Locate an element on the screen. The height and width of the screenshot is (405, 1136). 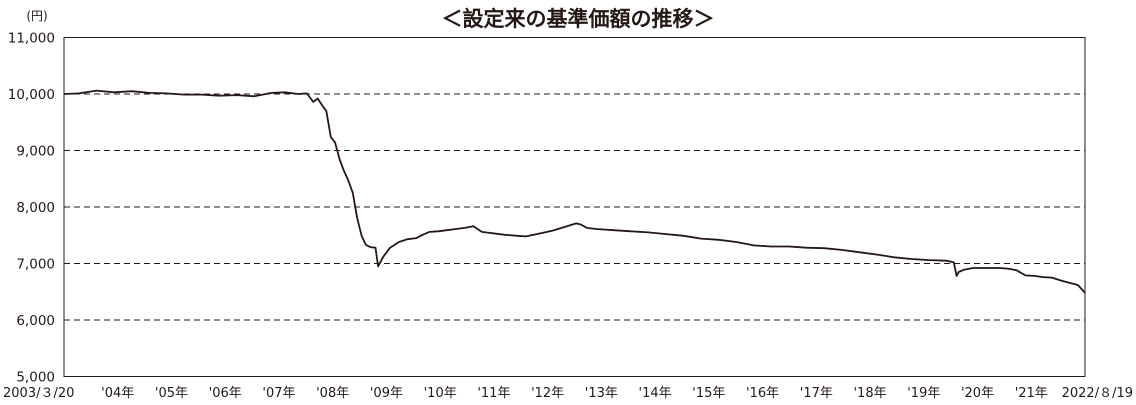
y-tick-label: 11,000 is located at coordinates (31, 39).